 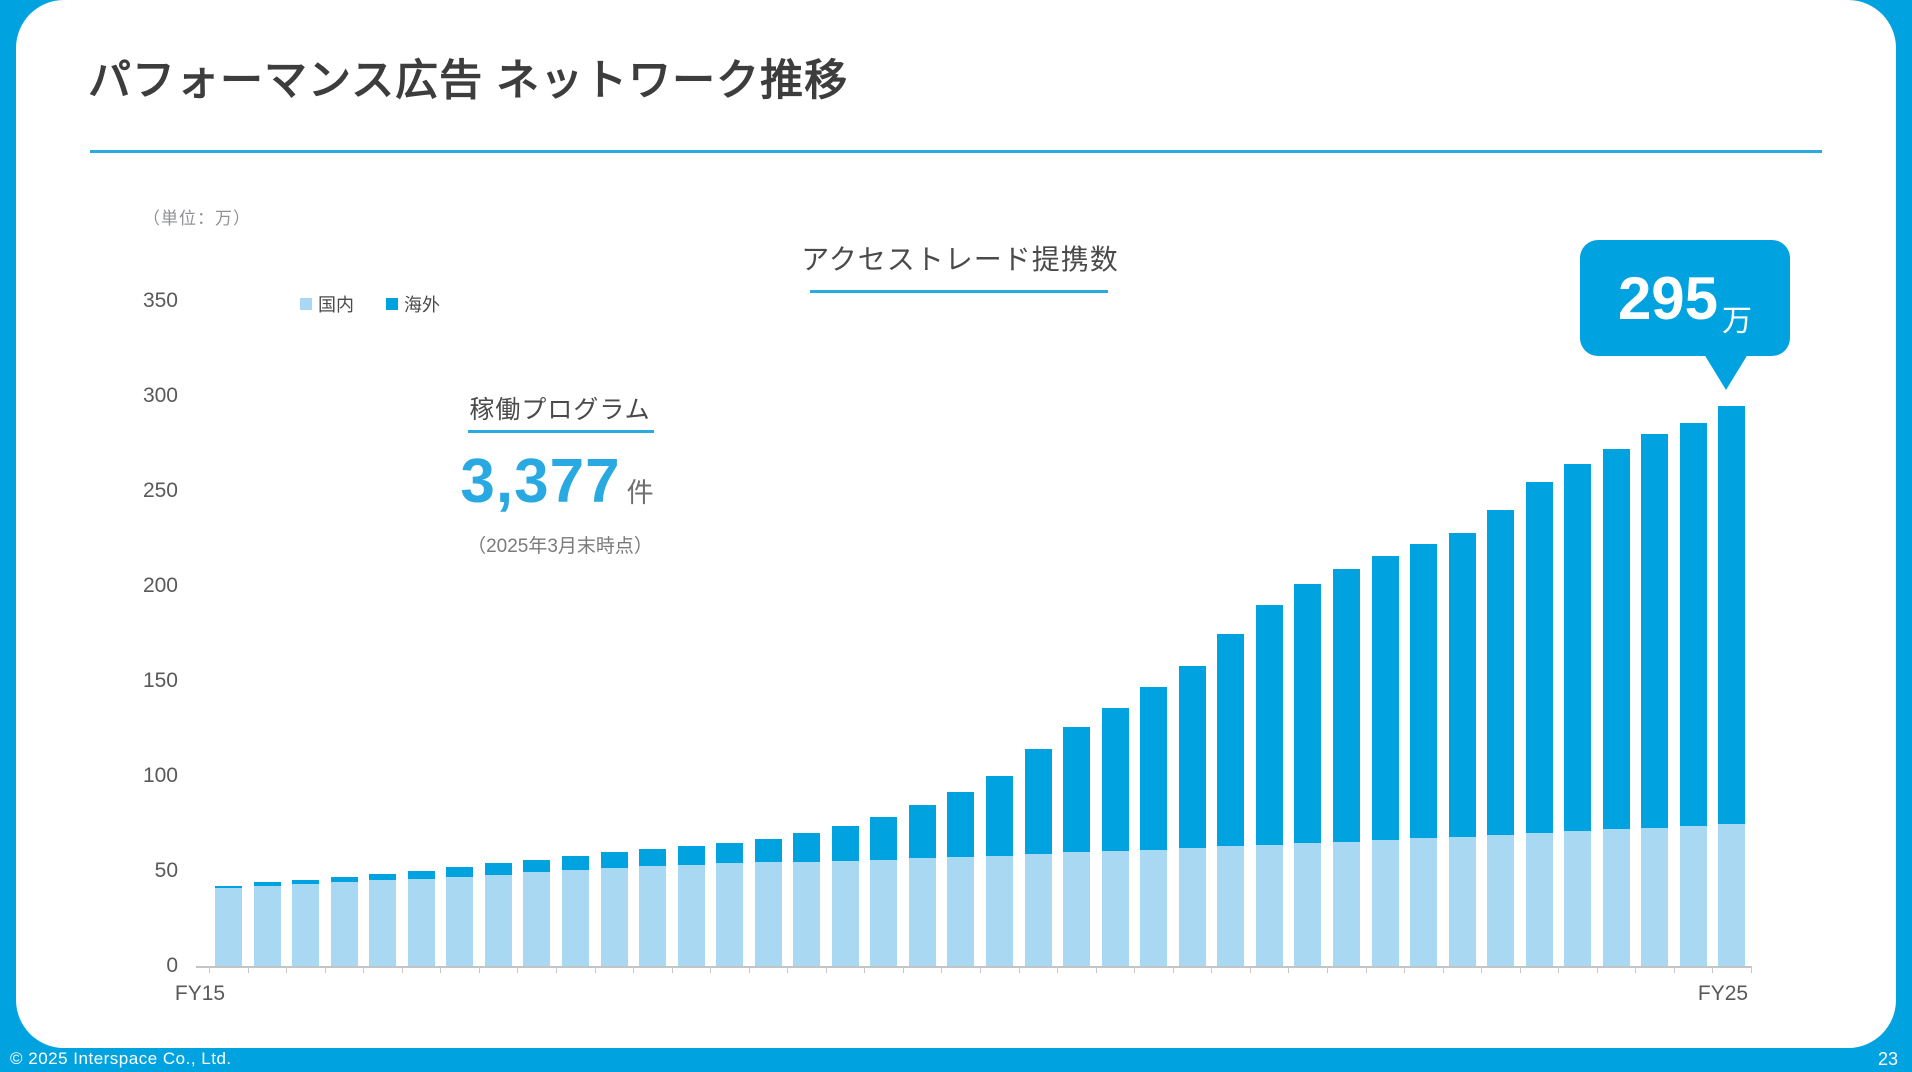 I want to click on y-axis-tick-label: 0, so click(x=172, y=965).